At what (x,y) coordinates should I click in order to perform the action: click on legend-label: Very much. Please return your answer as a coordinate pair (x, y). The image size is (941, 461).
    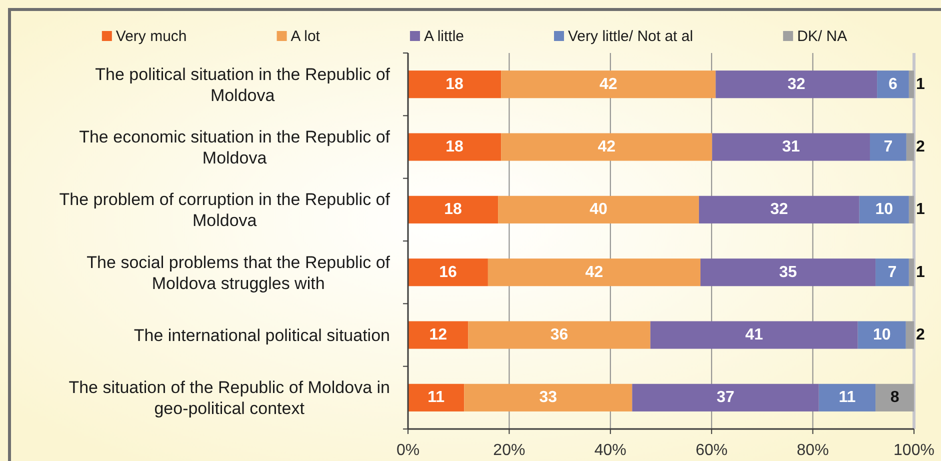
    Looking at the image, I should click on (151, 36).